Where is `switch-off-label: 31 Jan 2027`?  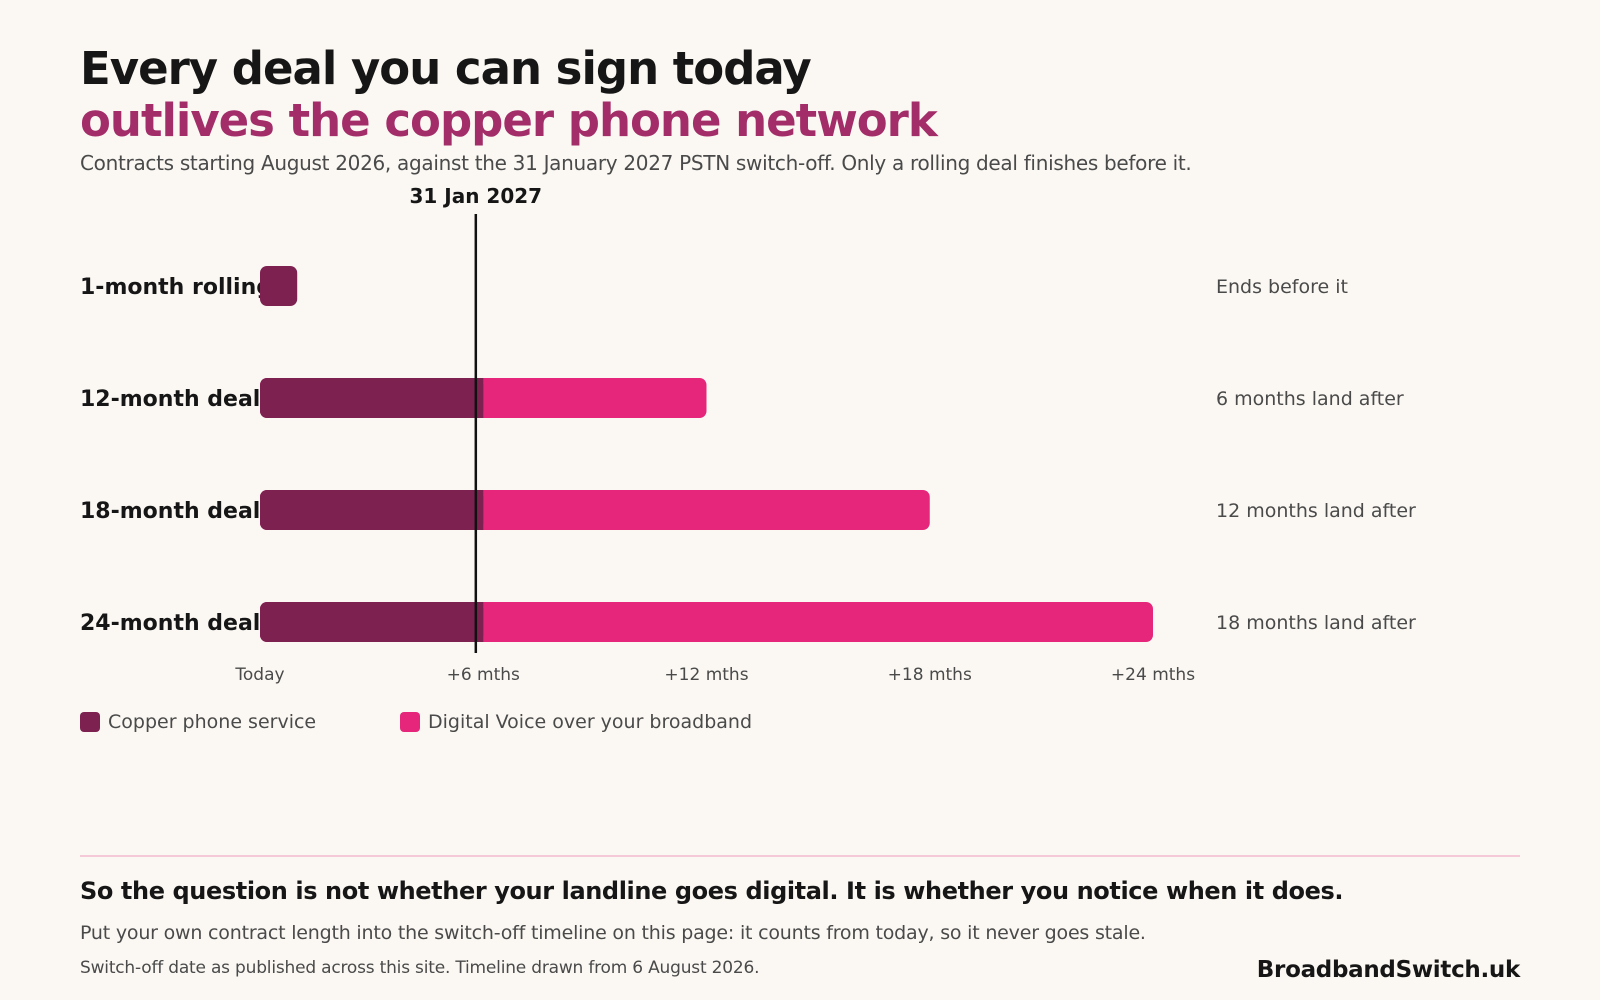 switch-off-label: 31 Jan 2027 is located at coordinates (476, 196).